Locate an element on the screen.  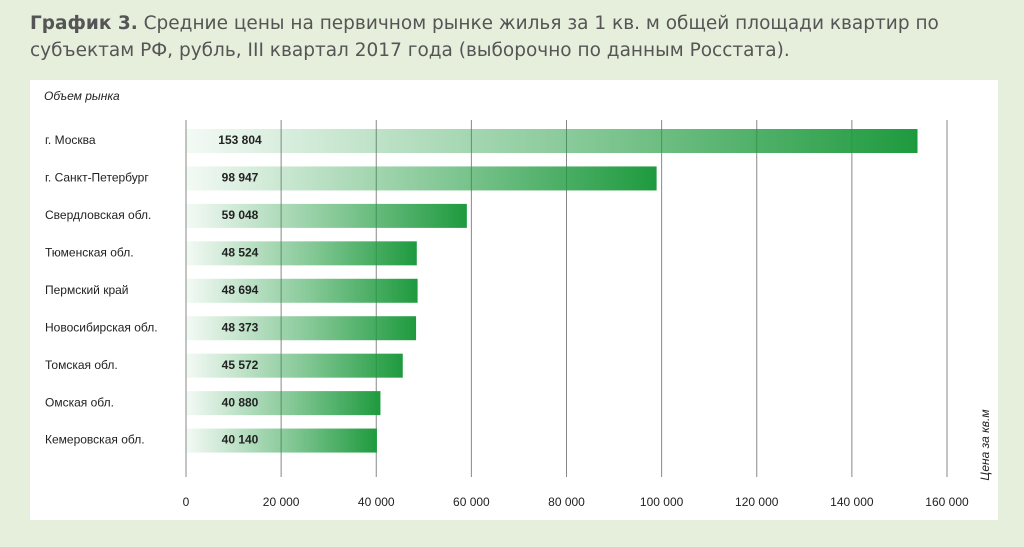
value-label: 153 804 is located at coordinates (240, 140).